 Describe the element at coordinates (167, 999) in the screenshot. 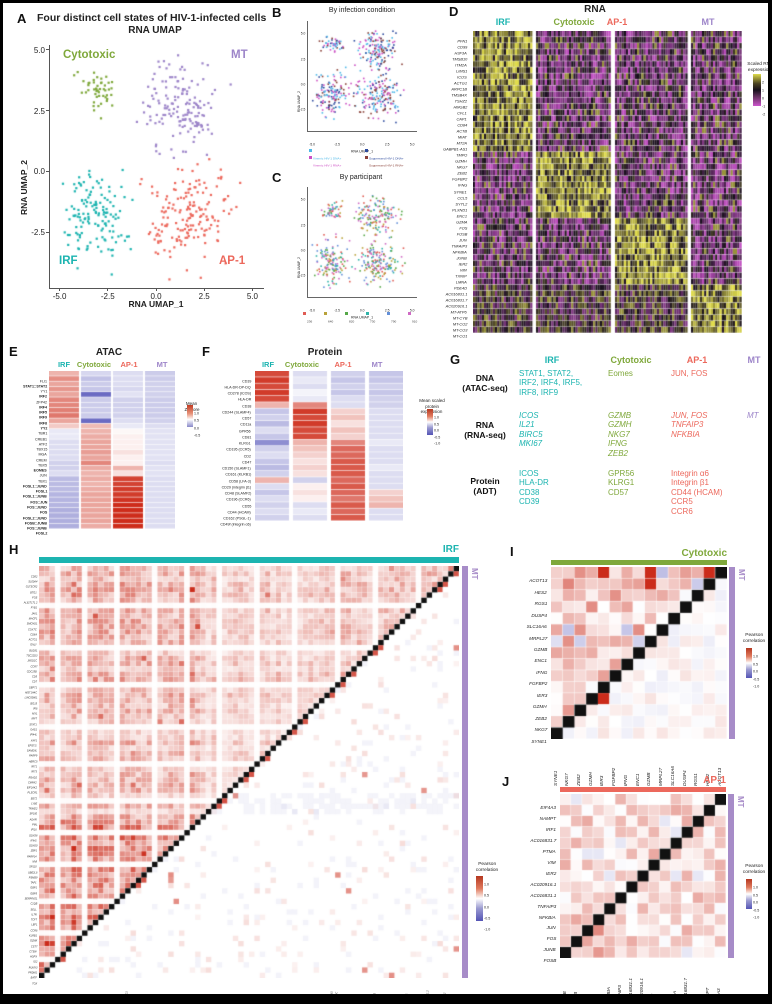

I see `h-col-label-wrap: SP110` at that location.